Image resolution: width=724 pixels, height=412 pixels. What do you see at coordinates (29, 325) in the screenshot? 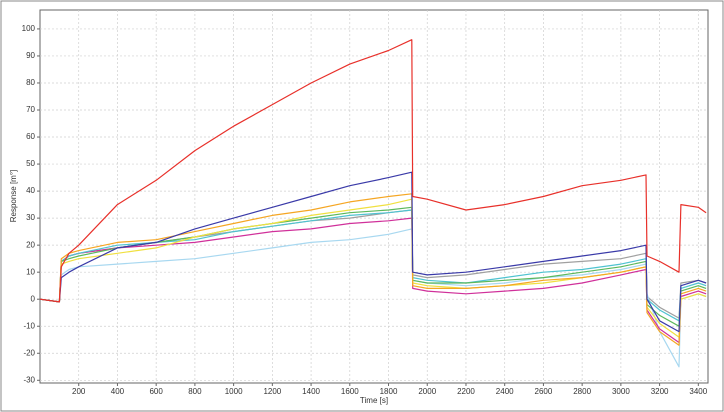
I see `y-tick-label: -10` at bounding box center [29, 325].